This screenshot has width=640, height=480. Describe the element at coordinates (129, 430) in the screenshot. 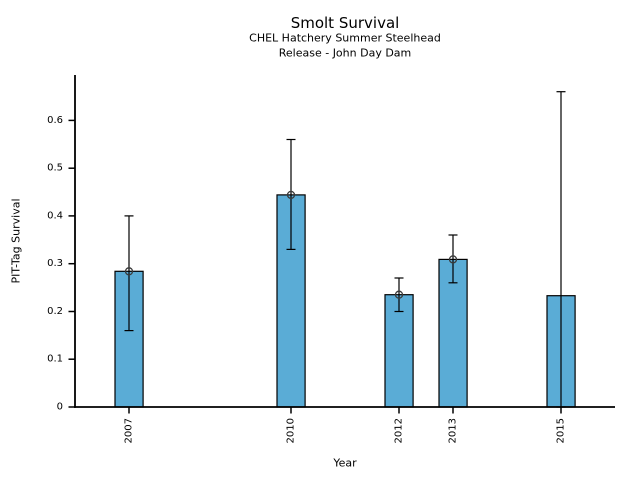

I see `x-tick-label: 2007` at that location.